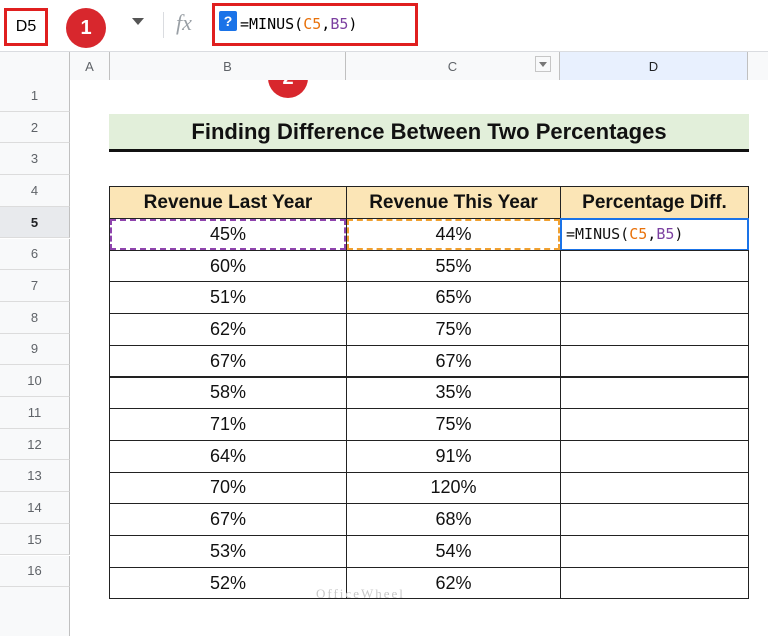 Image resolution: width=768 pixels, height=636 pixels. What do you see at coordinates (453, 266) in the screenshot?
I see `table-cell: 55%` at bounding box center [453, 266].